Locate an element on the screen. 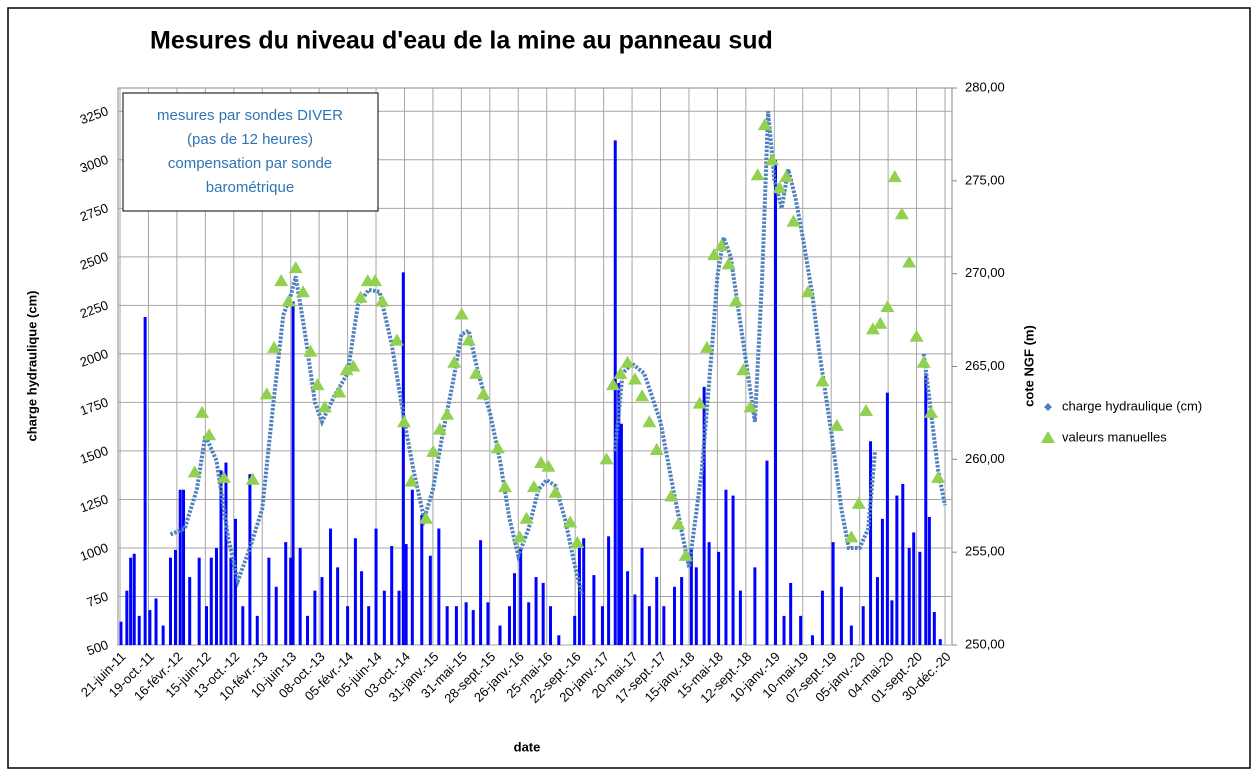 The height and width of the screenshot is (781, 1258). annotation-text: mesures par sondes DIVER is located at coordinates (250, 115).